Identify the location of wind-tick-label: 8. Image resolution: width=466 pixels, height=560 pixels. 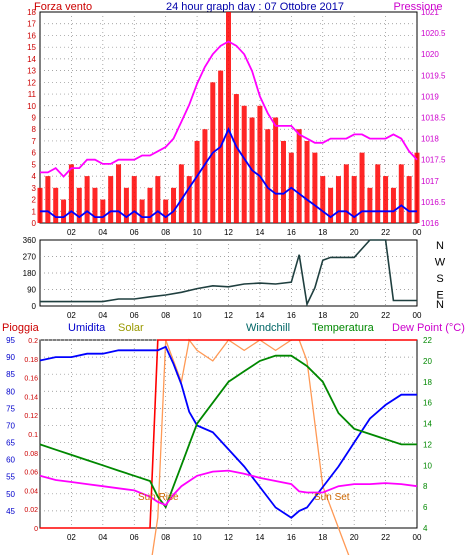
(34, 129).